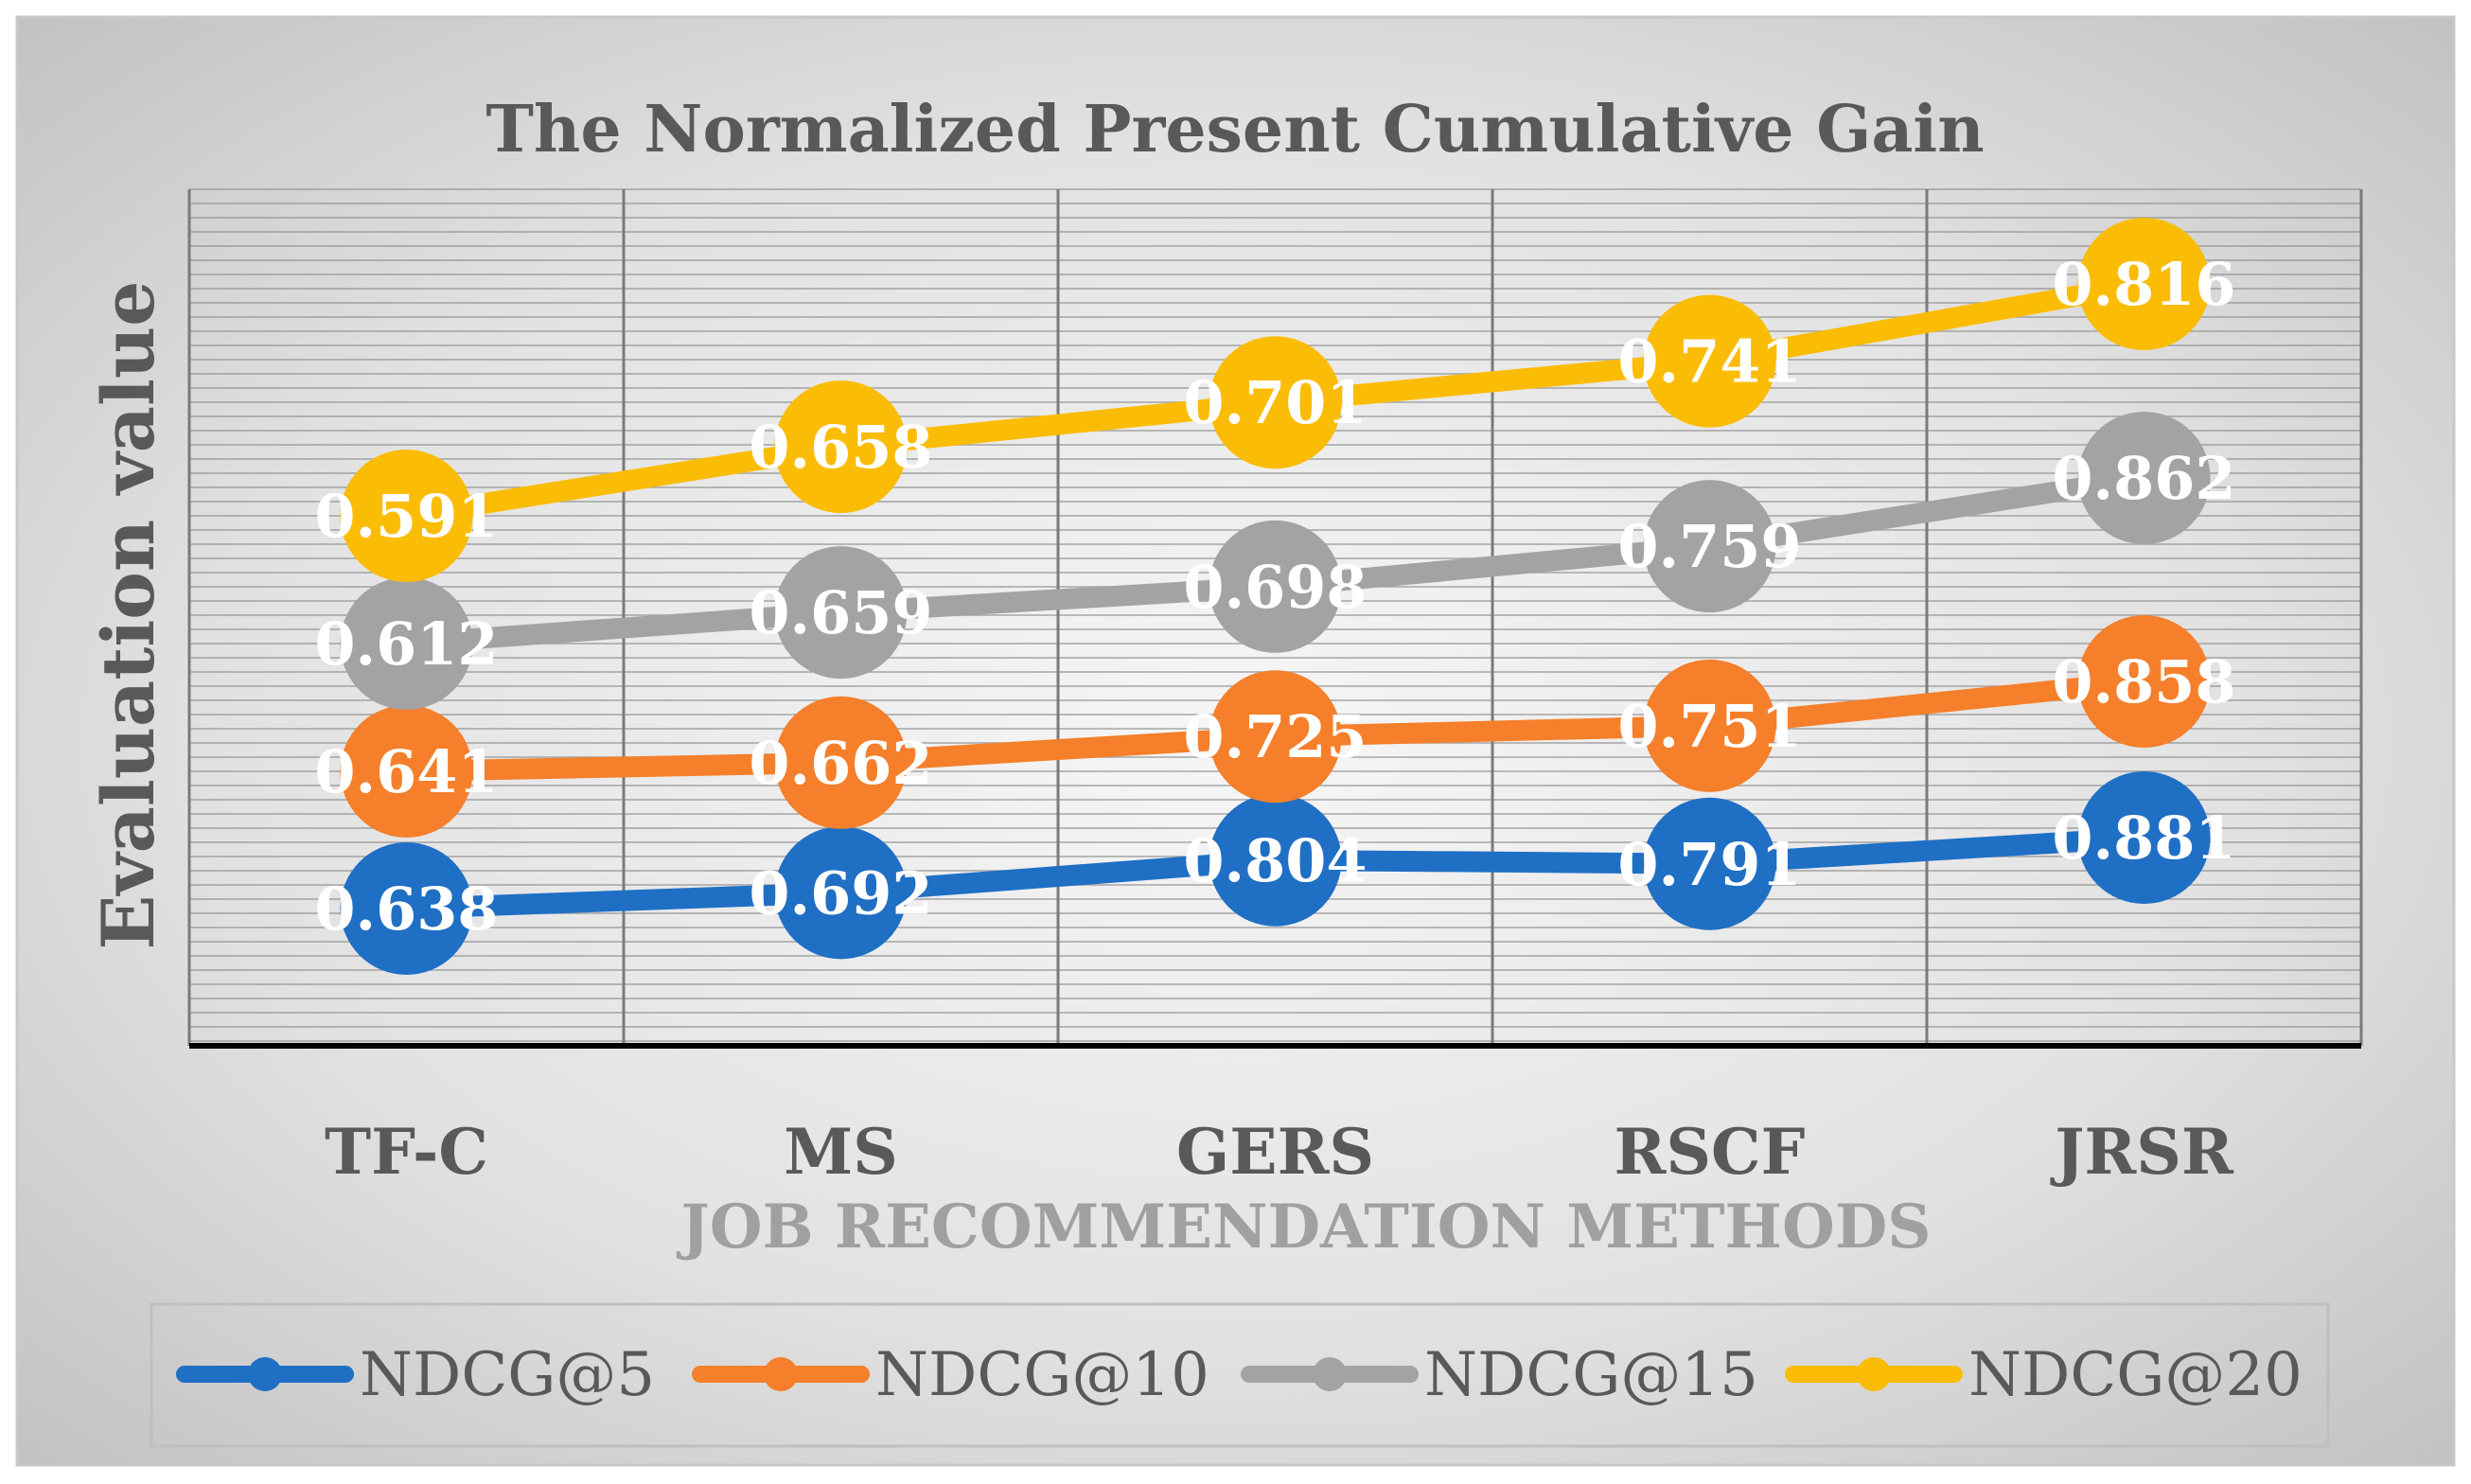  I want to click on legend-label: NDCG@10, so click(1042, 1375).